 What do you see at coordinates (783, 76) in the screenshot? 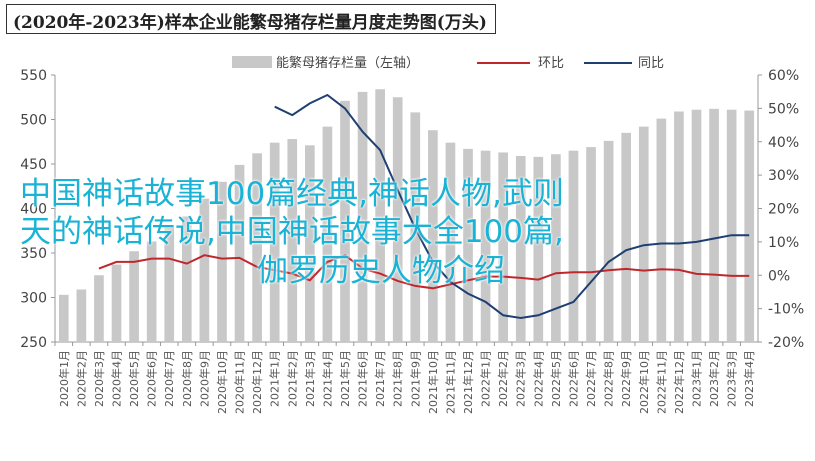
I see `right-tick-label: 60%` at bounding box center [783, 76].